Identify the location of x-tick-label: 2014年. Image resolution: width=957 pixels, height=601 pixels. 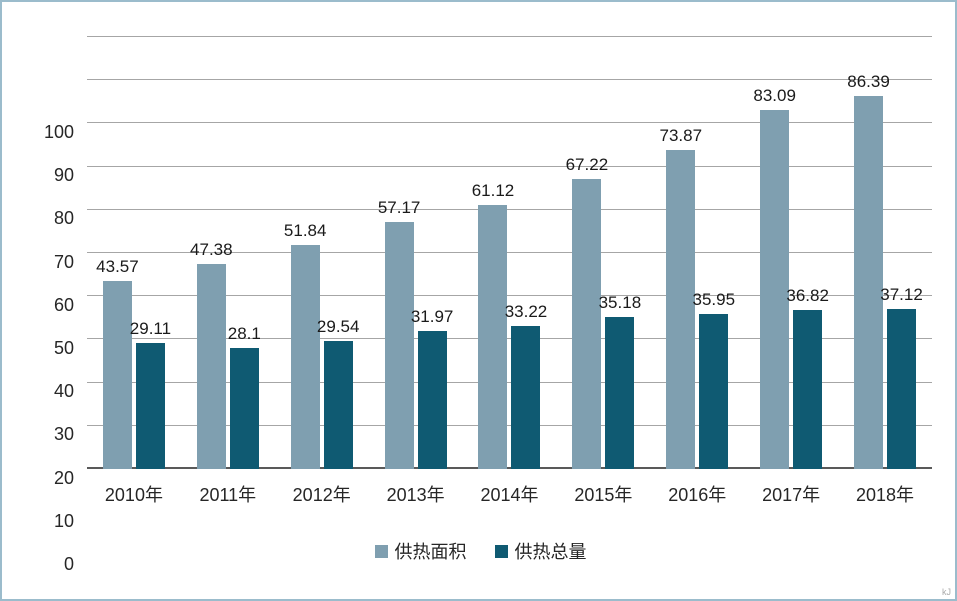
(509, 495).